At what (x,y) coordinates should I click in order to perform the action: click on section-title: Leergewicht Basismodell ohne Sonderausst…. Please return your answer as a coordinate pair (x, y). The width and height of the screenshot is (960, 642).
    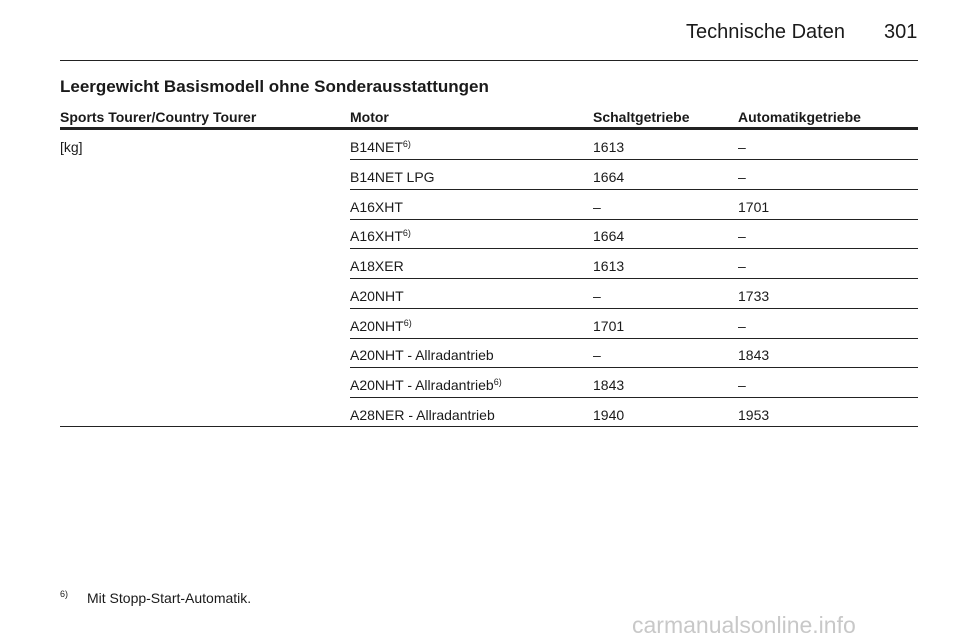
    Looking at the image, I should click on (274, 86).